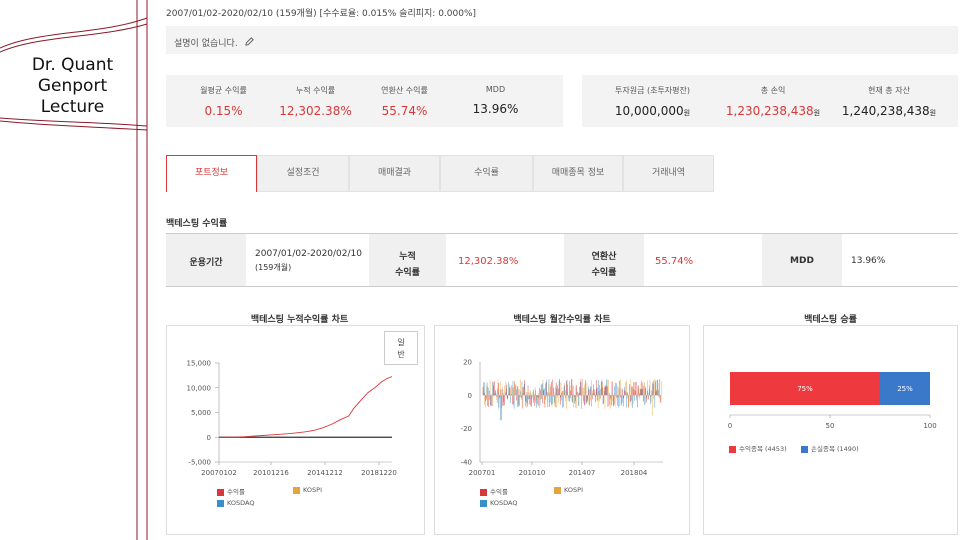 The image size is (960, 540). Describe the element at coordinates (604, 273) in the screenshot. I see `ann-label: 수익률` at that location.